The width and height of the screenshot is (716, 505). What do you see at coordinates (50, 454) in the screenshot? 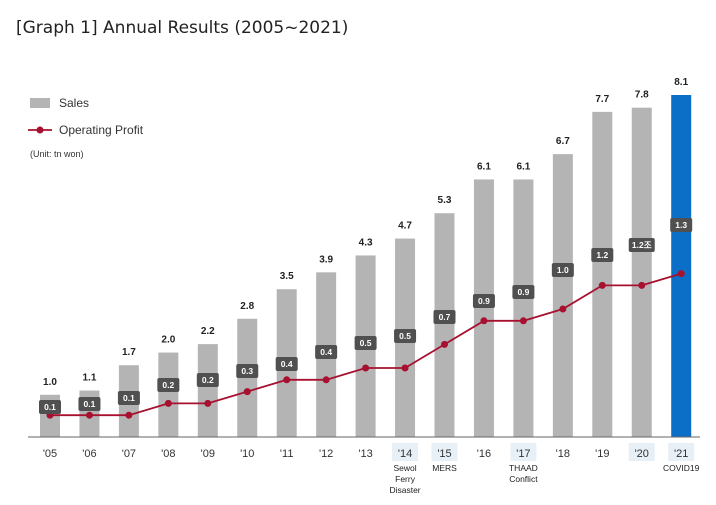
I see `x-tick-label-0: '05` at bounding box center [50, 454].